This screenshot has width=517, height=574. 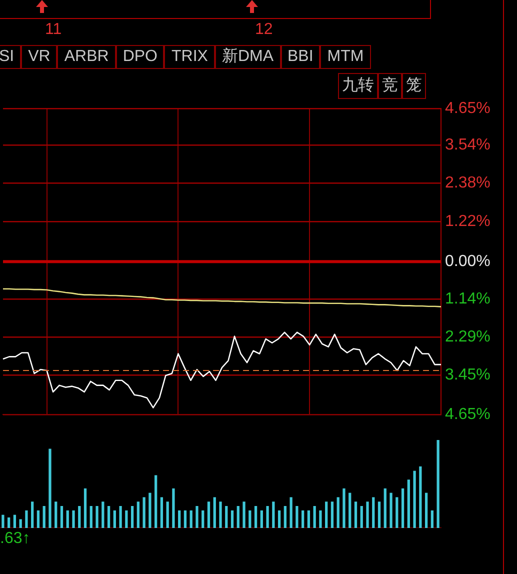 I want to click on y-tick-label: 1.22%, so click(x=467, y=221).